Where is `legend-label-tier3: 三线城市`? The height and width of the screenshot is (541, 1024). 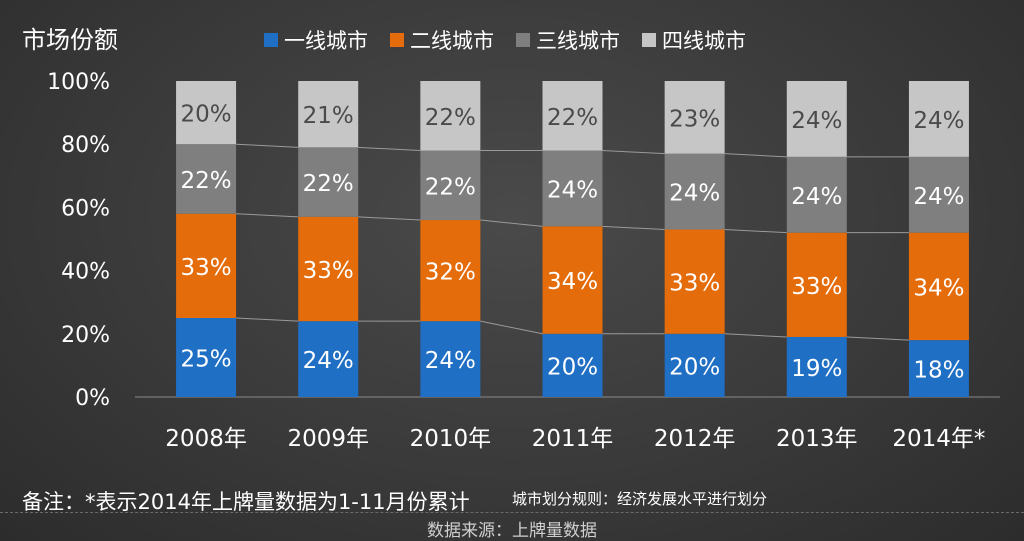
legend-label-tier3: 三线城市 is located at coordinates (578, 41).